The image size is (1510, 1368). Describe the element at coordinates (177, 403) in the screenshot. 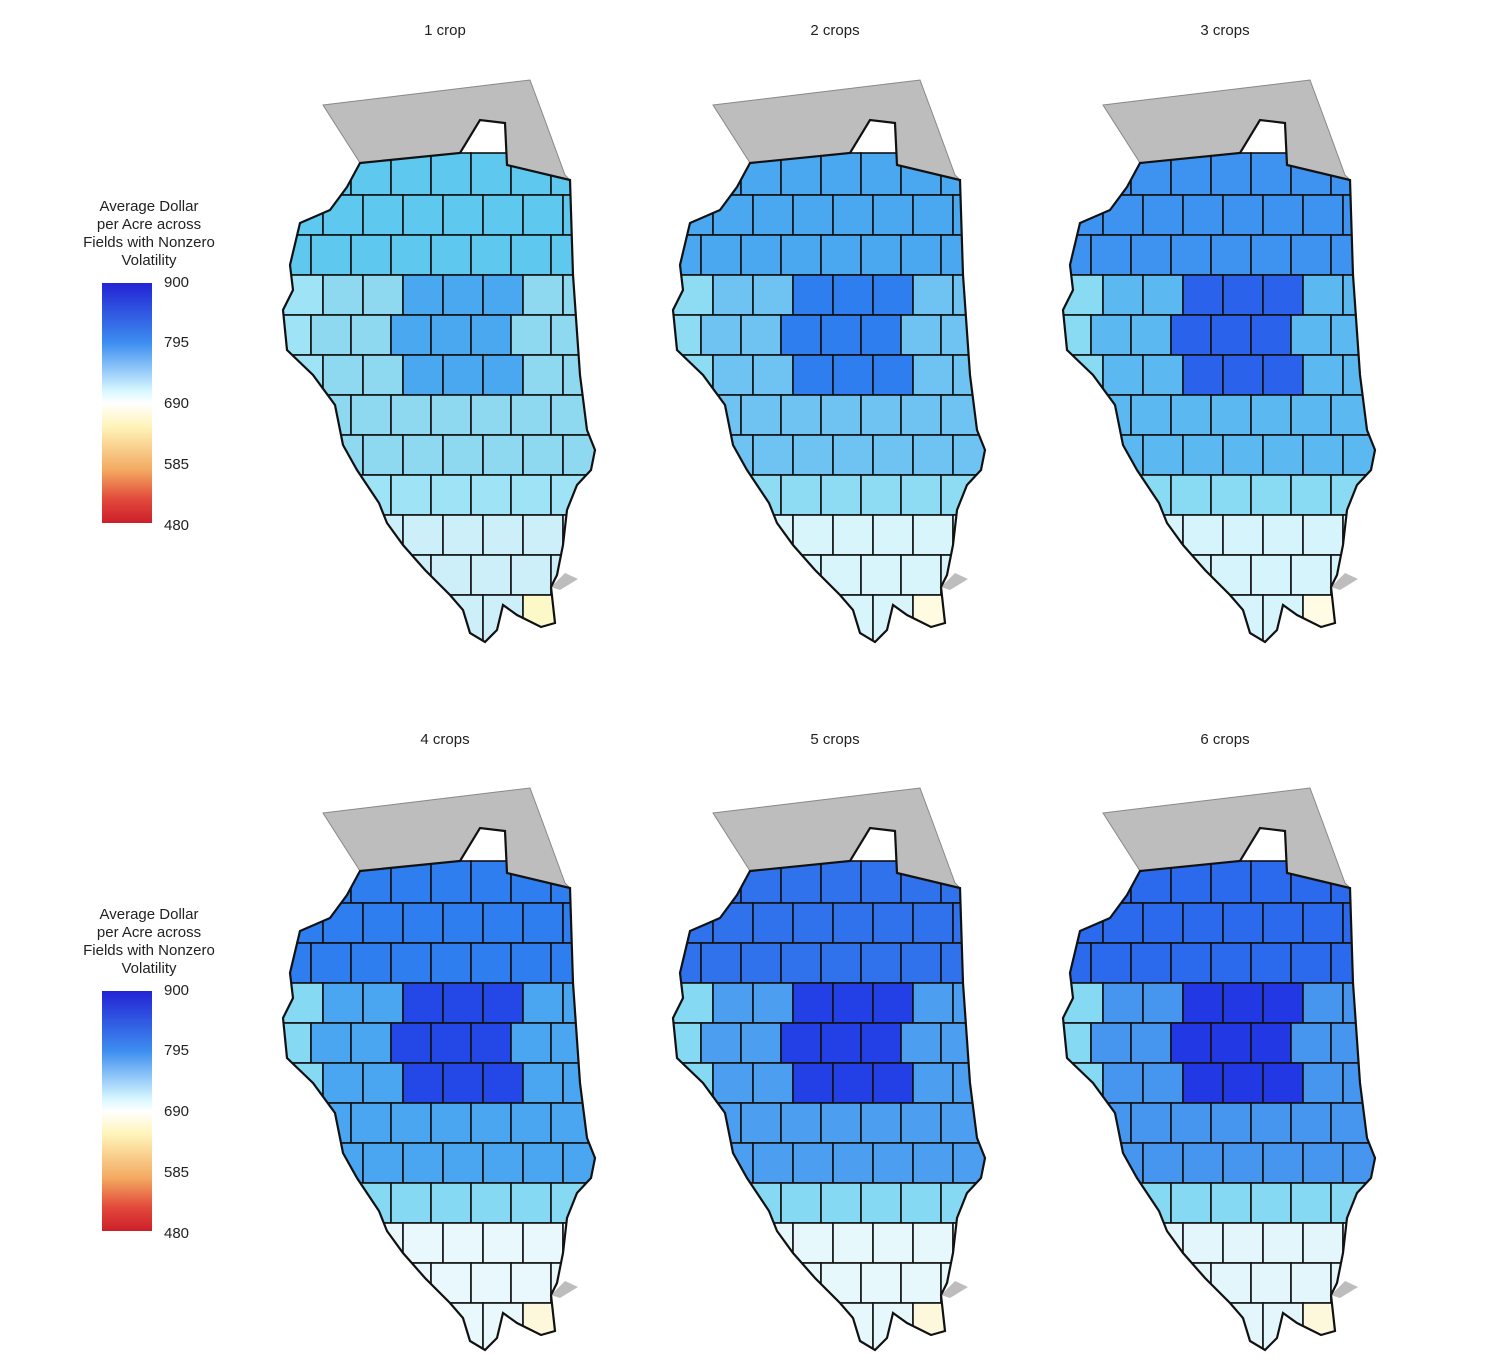

I see `legend-tick-690: 690` at that location.